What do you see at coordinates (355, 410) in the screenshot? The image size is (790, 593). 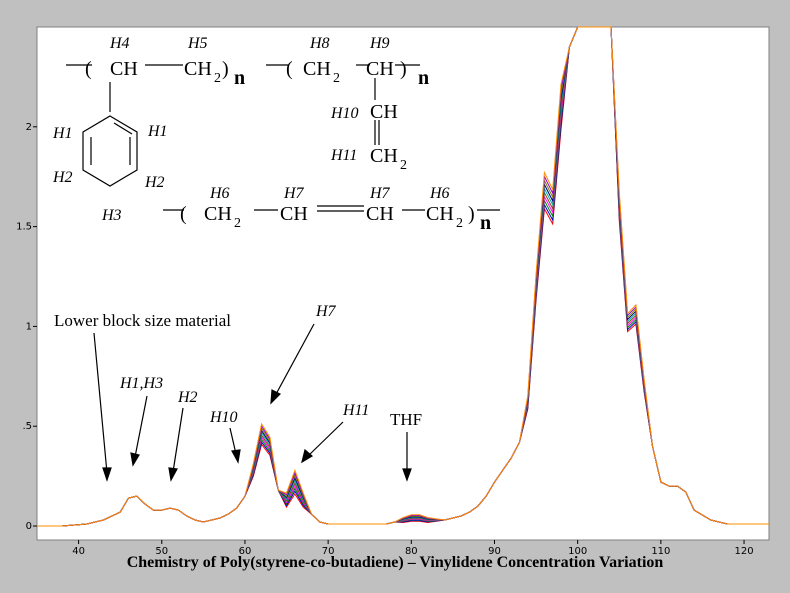 I see `annotation-h11: H11` at bounding box center [355, 410].